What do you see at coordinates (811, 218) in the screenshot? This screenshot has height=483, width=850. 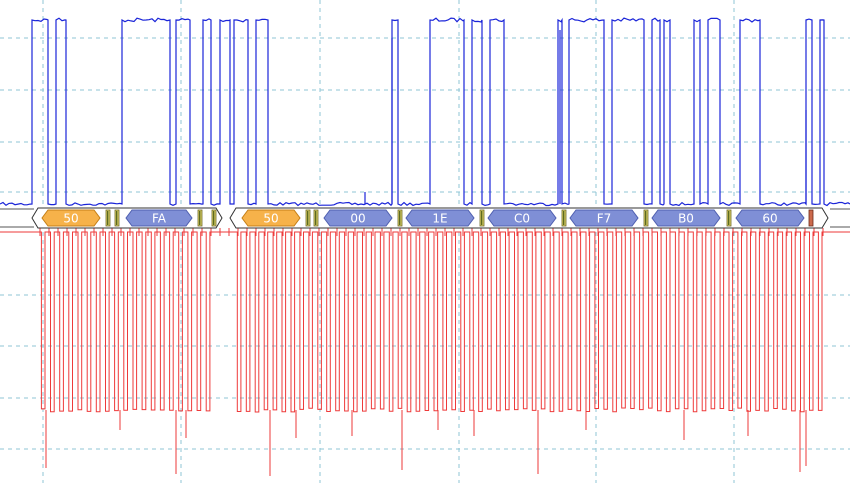 I see `nak-marker` at bounding box center [811, 218].